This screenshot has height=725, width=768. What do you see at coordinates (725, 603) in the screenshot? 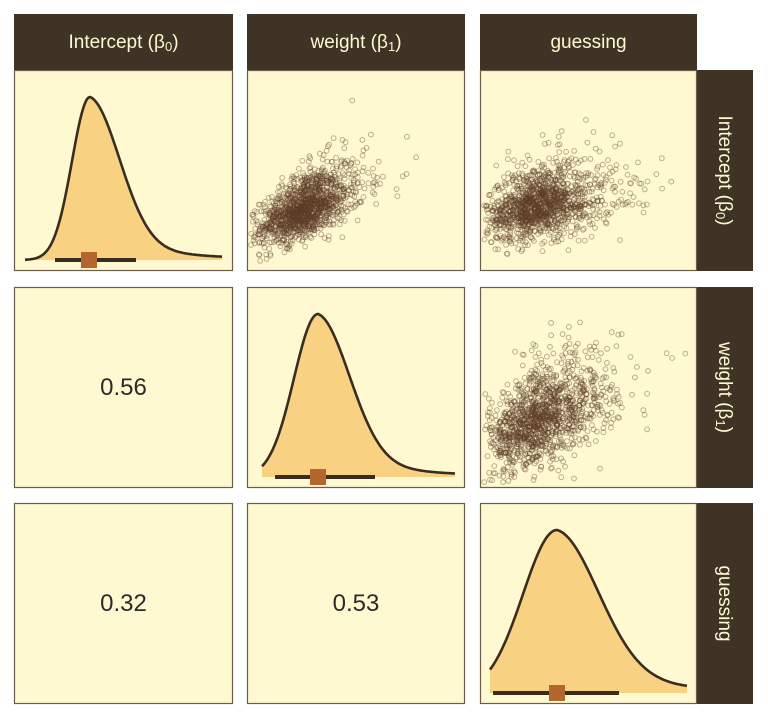
I see `row-strip: guessing` at bounding box center [725, 603].